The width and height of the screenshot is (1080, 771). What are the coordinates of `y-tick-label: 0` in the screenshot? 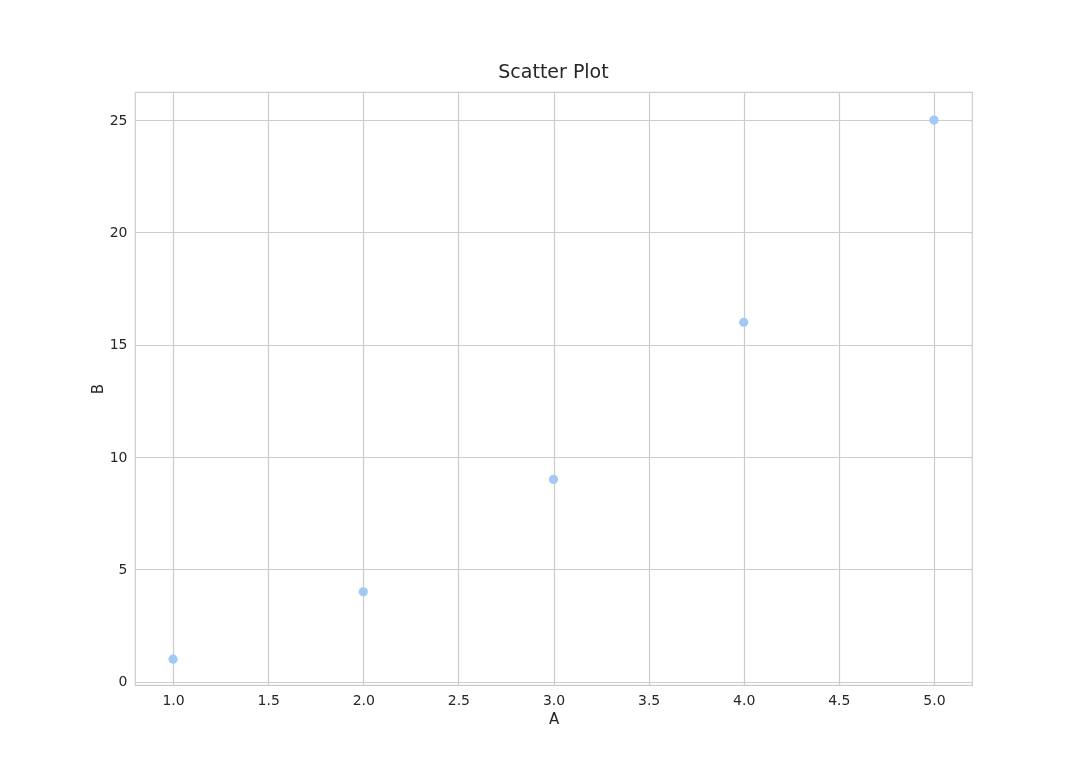 It's located at (123, 681).